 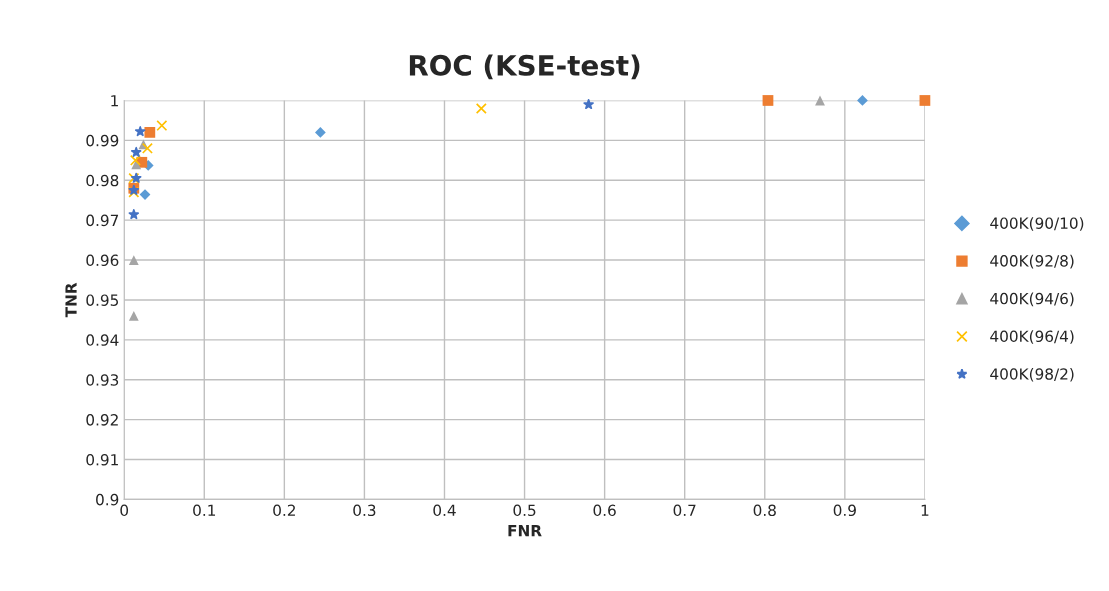 What do you see at coordinates (1032, 374) in the screenshot?
I see `legend-label: 400K(98/2)` at bounding box center [1032, 374].